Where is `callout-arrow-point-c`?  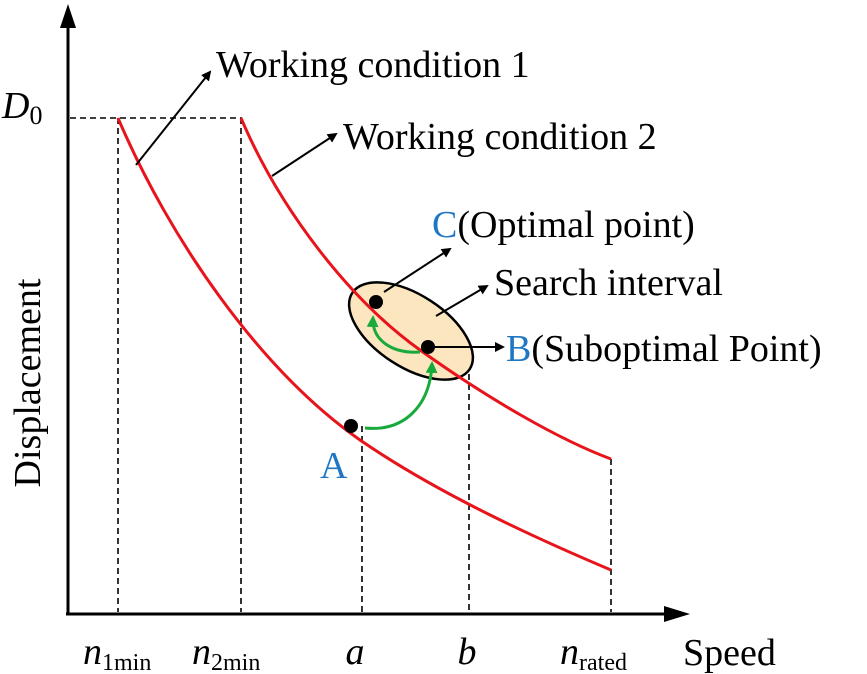
callout-arrow-point-c is located at coordinates (417, 270).